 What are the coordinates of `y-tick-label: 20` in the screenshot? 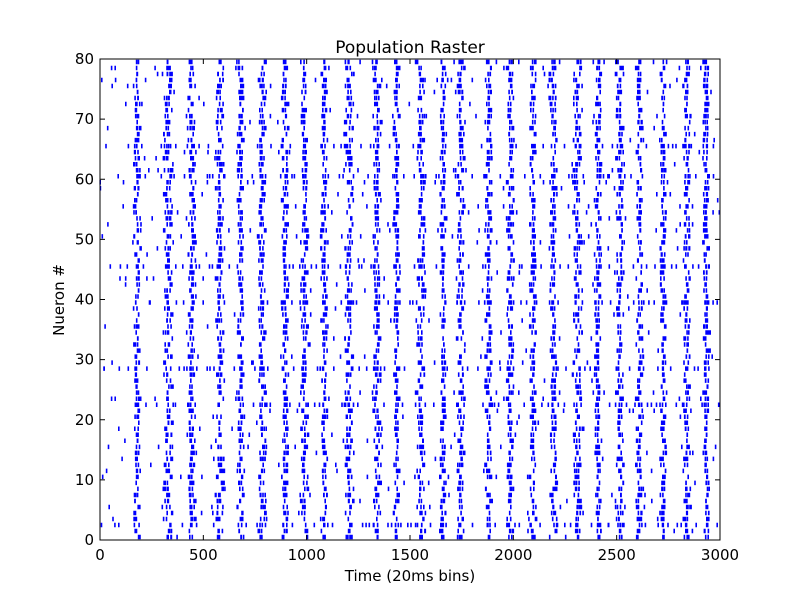 It's located at (84, 420).